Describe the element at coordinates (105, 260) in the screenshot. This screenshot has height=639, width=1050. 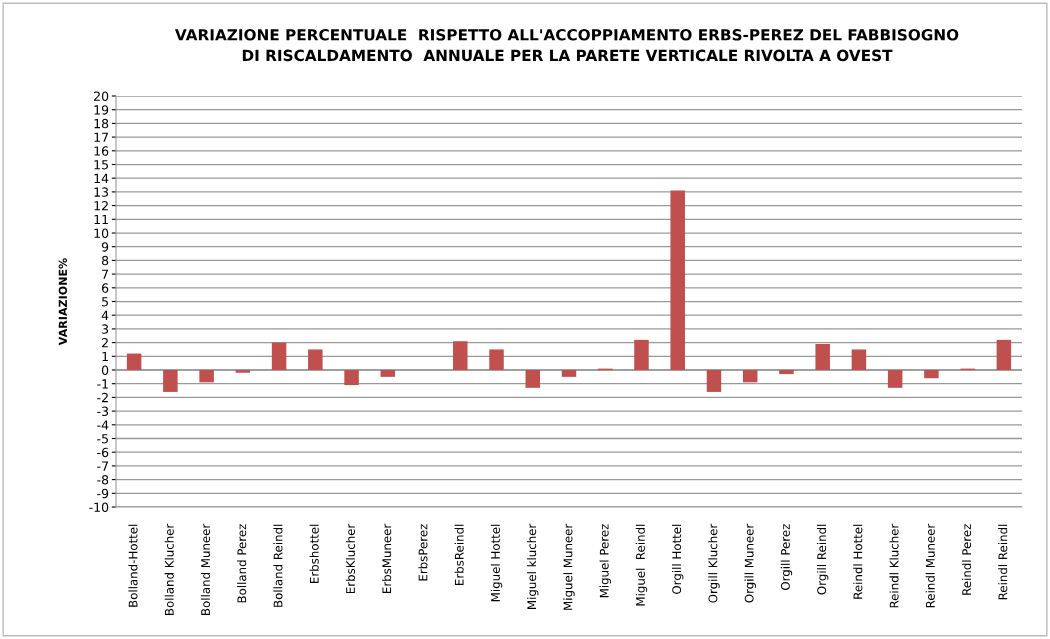
I see `y-tick-label: 8` at that location.